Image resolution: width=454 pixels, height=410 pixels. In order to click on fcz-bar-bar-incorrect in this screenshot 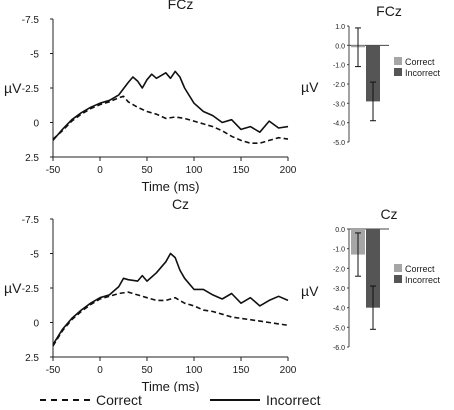, I will do `click(373, 73)`.